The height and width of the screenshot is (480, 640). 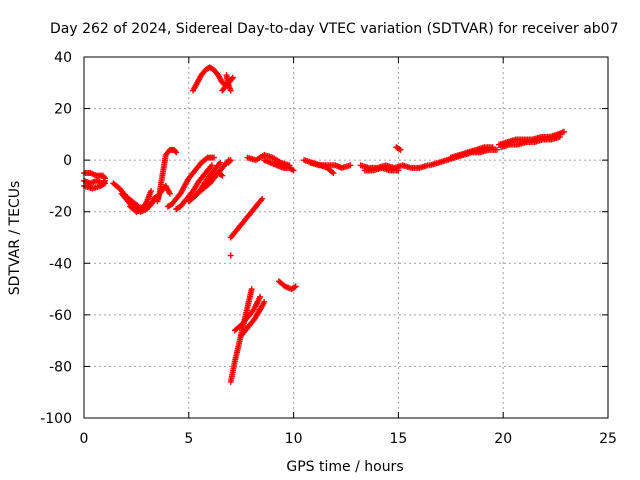 I want to click on y-tick-label: -40, so click(x=60, y=264).